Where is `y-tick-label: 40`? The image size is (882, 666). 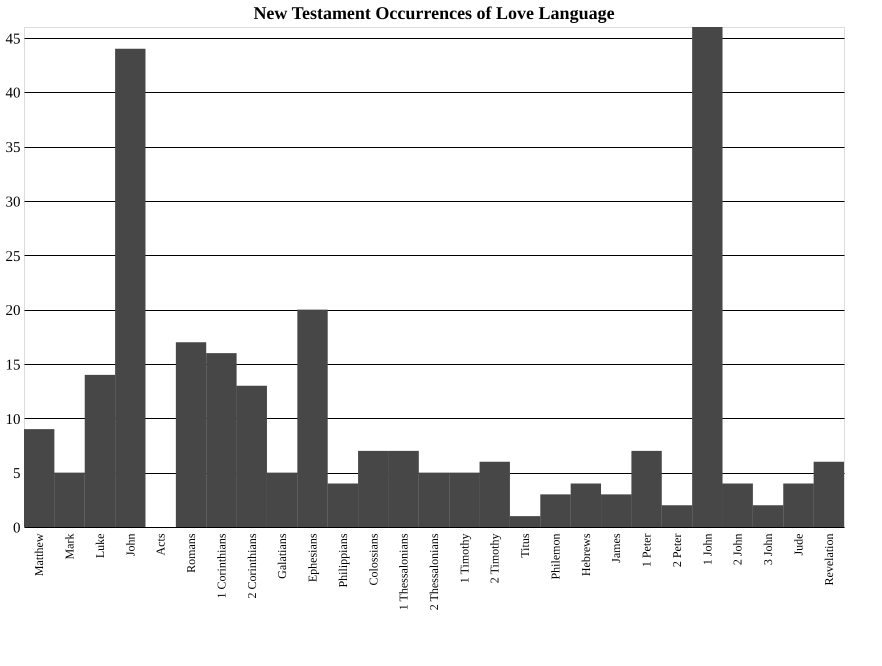
y-tick-label: 40 is located at coordinates (13, 94).